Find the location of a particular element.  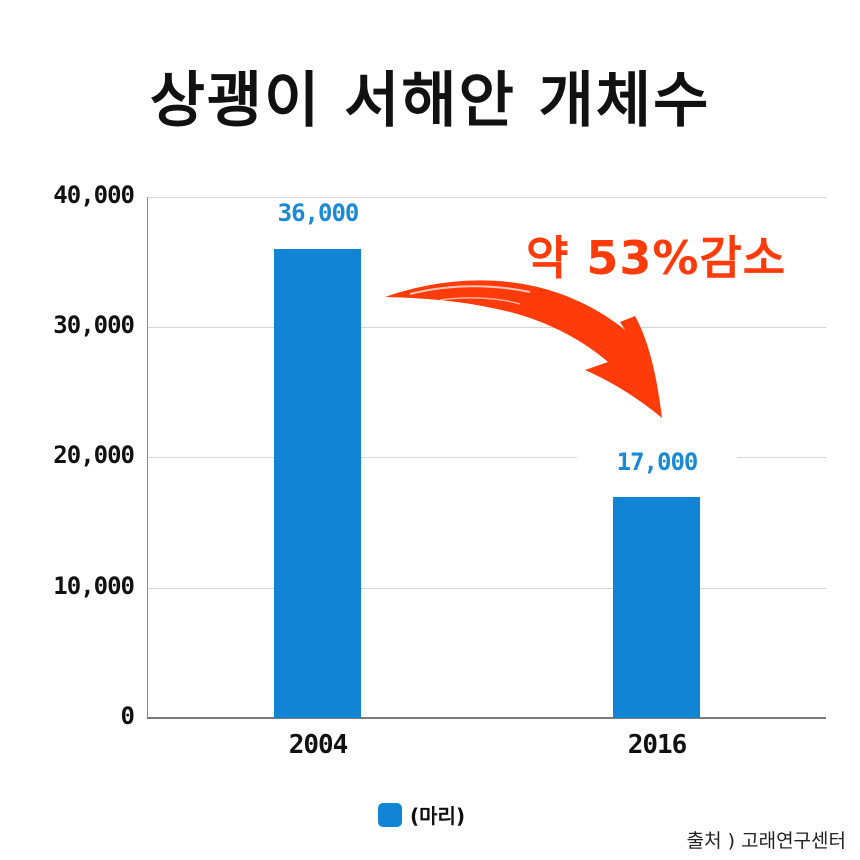

y-axis-line is located at coordinates (147, 457).